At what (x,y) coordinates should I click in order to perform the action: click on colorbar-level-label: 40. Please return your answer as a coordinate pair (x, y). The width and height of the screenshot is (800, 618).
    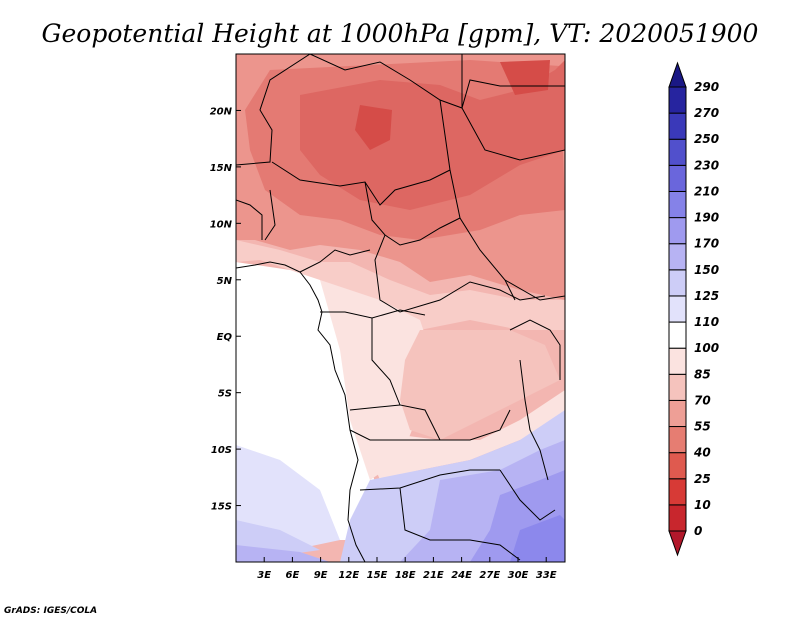
    Looking at the image, I should click on (702, 453).